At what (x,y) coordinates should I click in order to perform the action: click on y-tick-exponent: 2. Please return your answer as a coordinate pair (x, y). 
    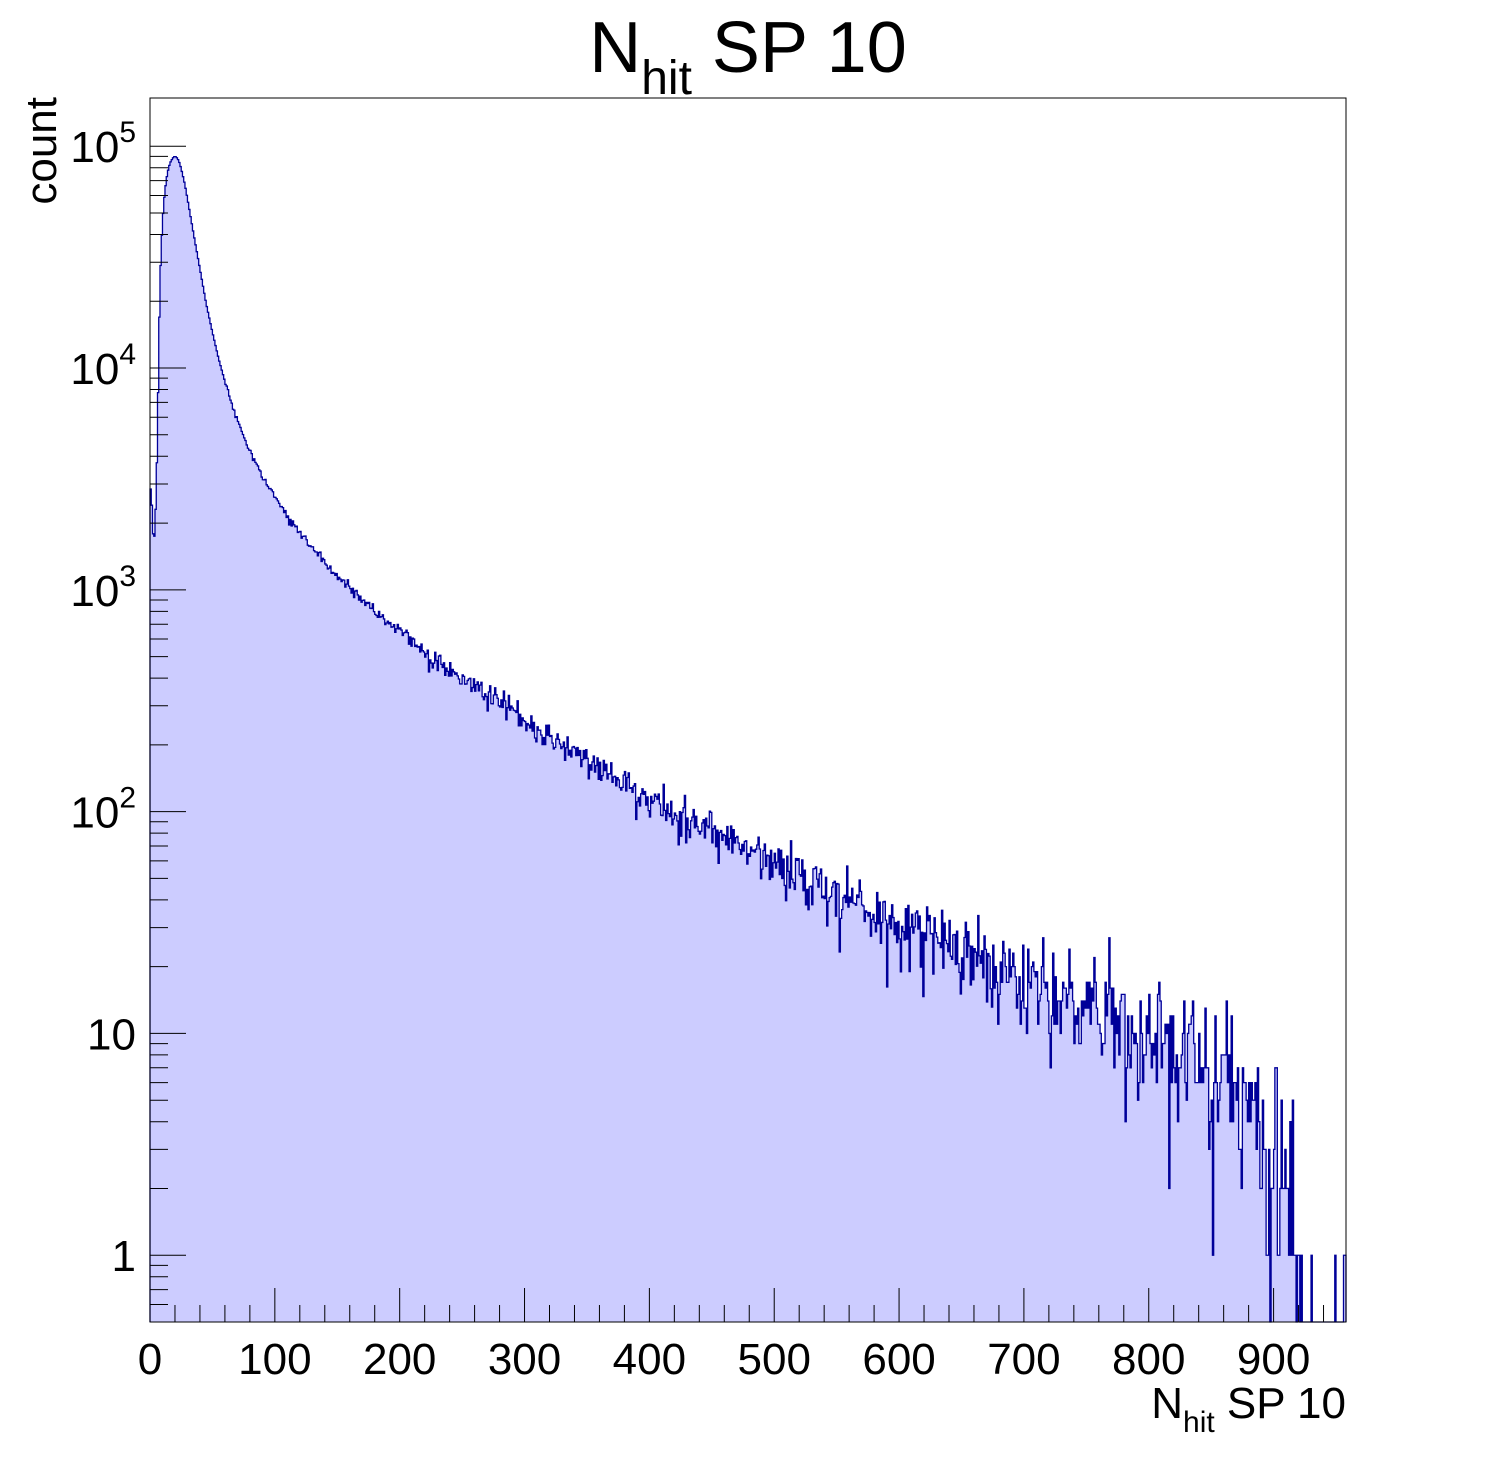
    Looking at the image, I should click on (127, 798).